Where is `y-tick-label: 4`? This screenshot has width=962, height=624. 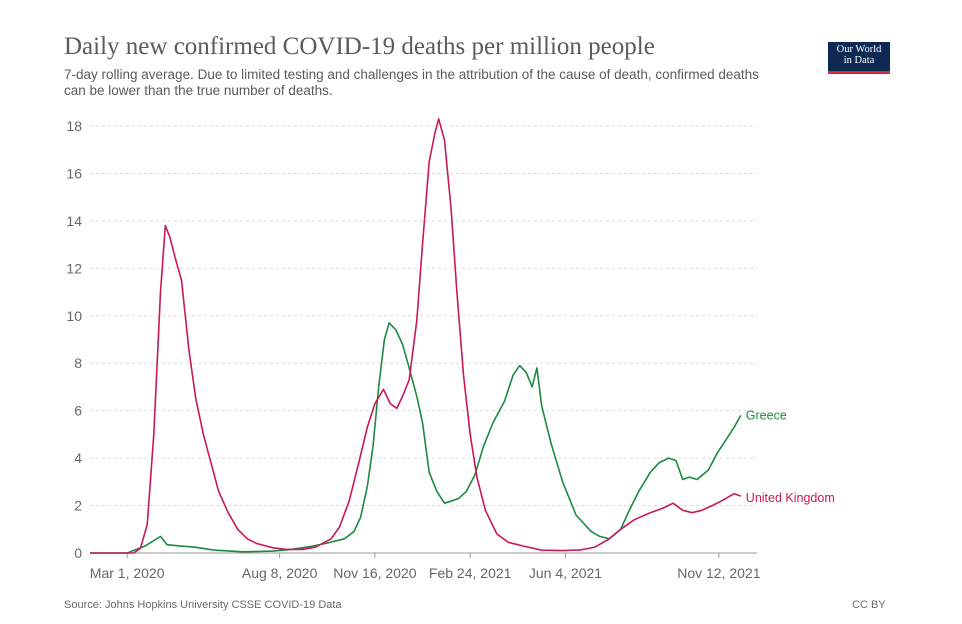
y-tick-label: 4 is located at coordinates (78, 458).